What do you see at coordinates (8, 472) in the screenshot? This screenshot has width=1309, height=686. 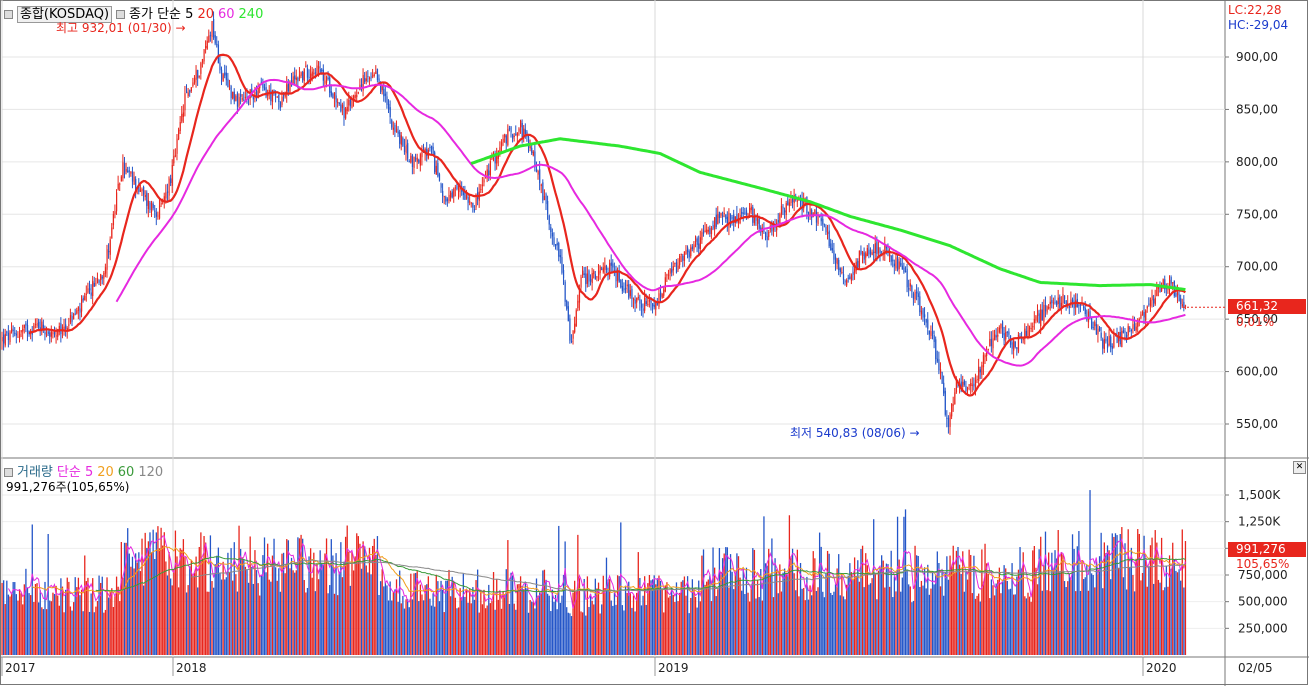 I see `volume-legend-box-icon` at bounding box center [8, 472].